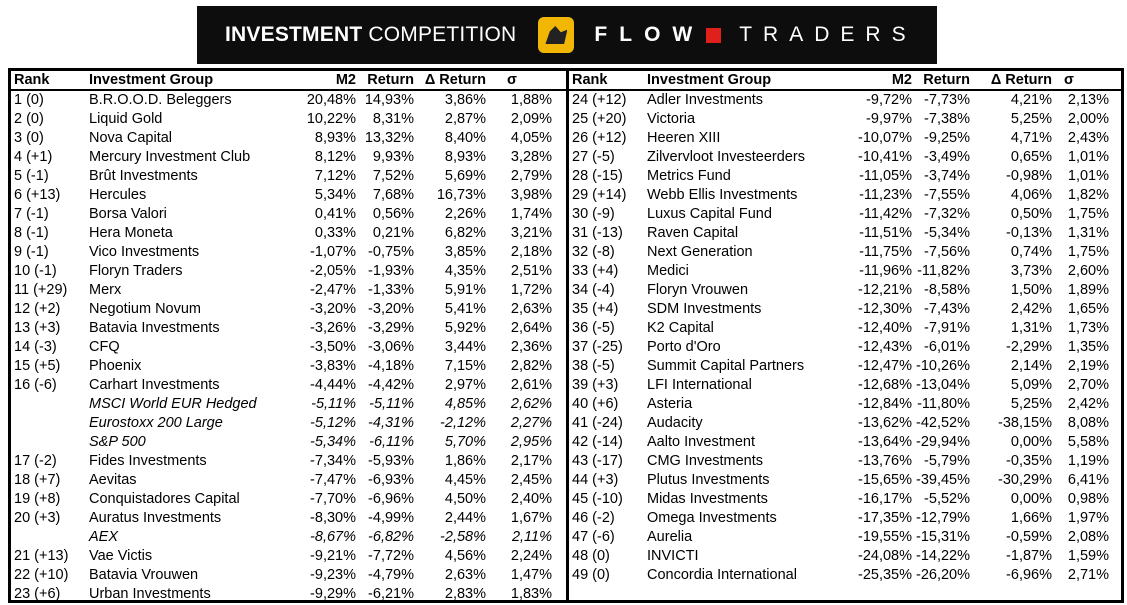 Image resolution: width=1127 pixels, height=605 pixels. I want to click on cell-m2: -11,23%, so click(885, 195).